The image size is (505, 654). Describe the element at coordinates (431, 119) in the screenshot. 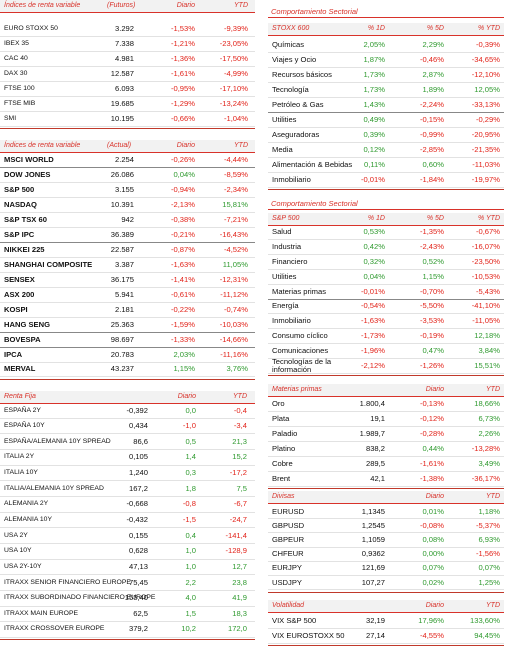

I see `row-value: -0,15%` at that location.